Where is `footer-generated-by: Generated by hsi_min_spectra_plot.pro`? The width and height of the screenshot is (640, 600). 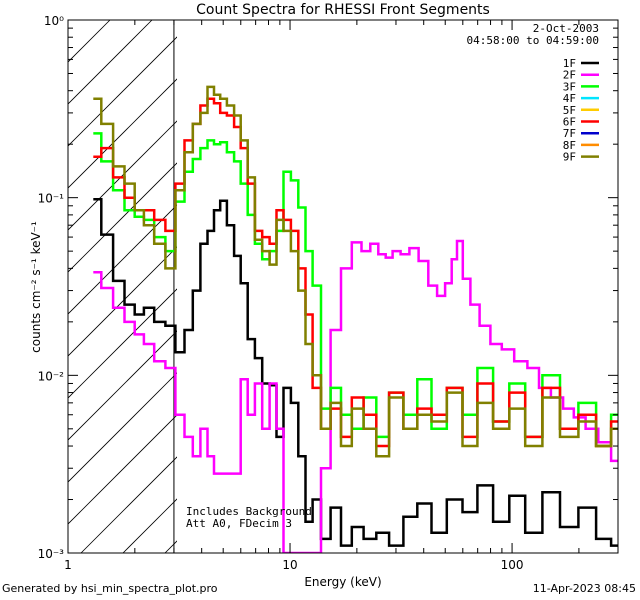
footer-generated-by: Generated by hsi_min_spectra_plot.pro is located at coordinates (110, 588).